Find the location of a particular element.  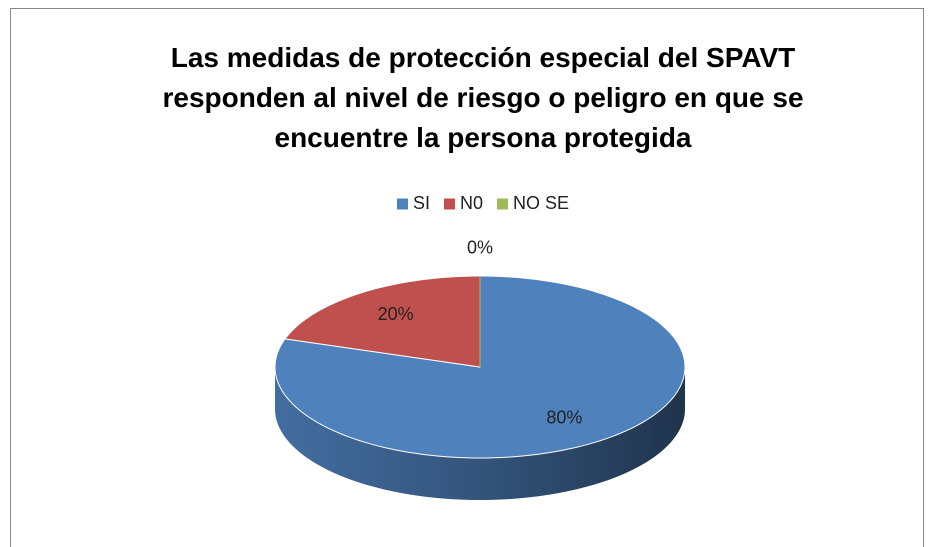

legend-label: N0 is located at coordinates (471, 203).